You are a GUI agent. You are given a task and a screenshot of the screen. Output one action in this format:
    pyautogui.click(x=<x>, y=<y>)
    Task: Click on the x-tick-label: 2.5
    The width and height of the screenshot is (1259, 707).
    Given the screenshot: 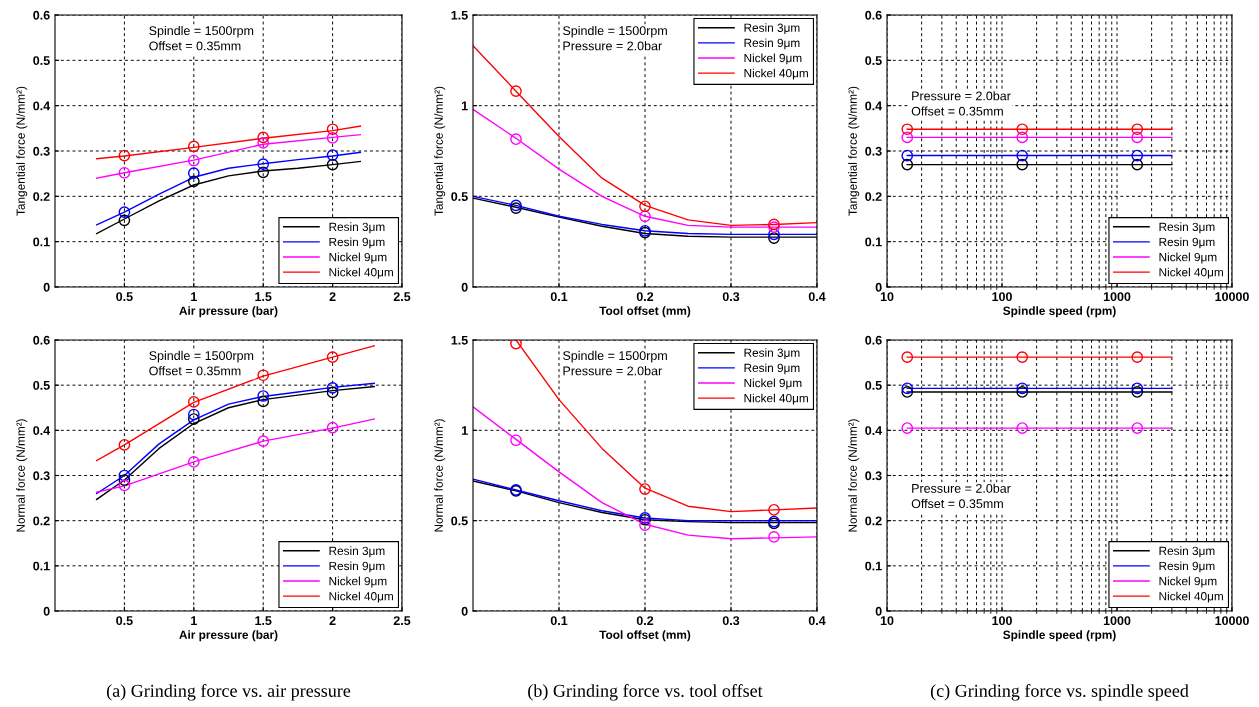 What is the action you would take?
    pyautogui.click(x=402, y=297)
    